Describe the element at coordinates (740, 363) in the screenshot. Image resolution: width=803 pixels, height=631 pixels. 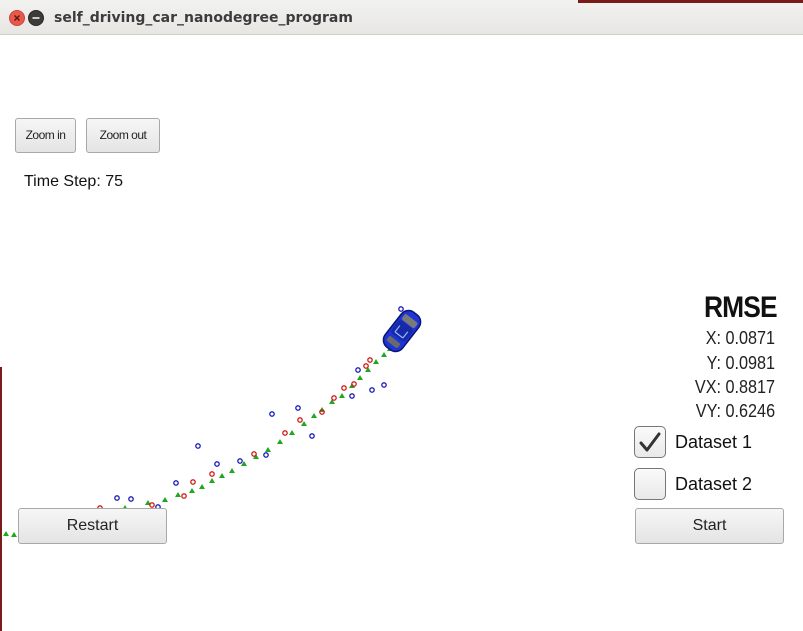
I see `rmse-y-value: Y: 0.0981` at that location.